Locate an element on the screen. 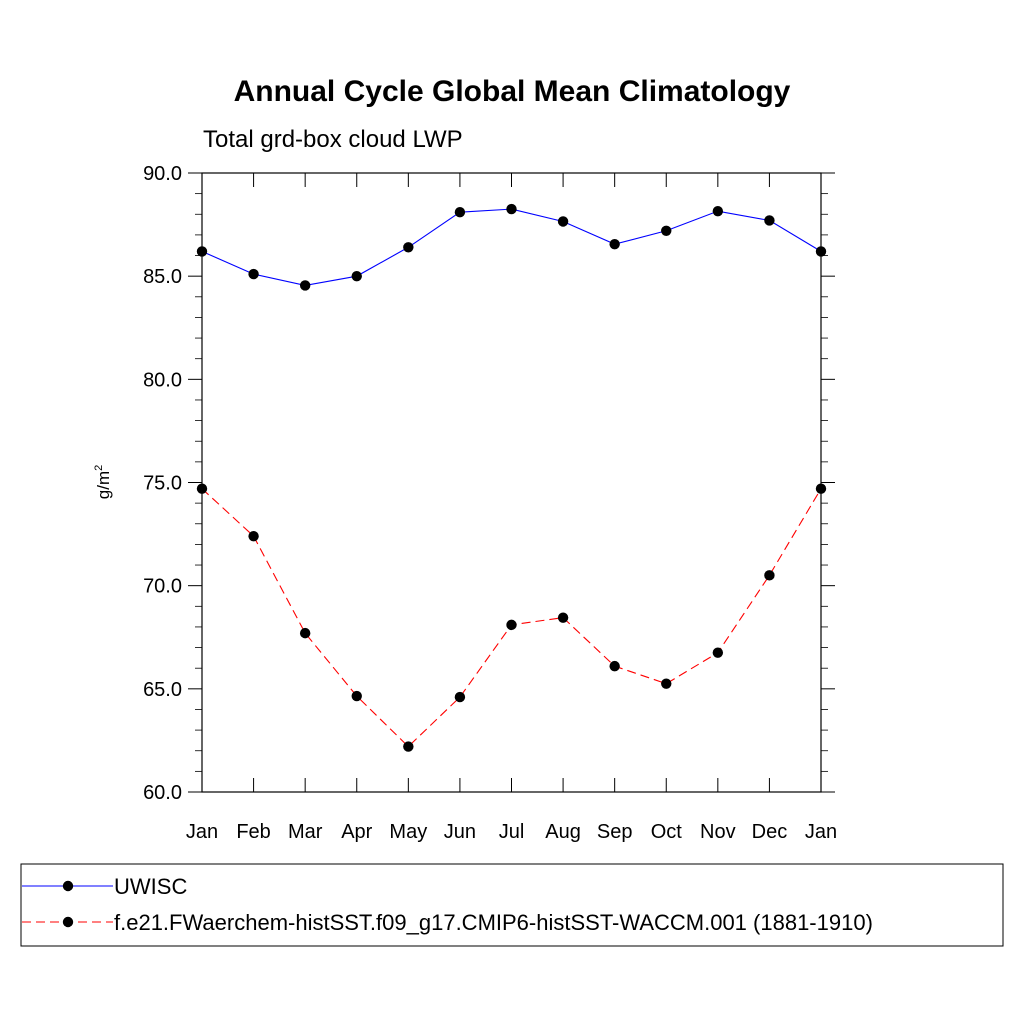 Image resolution: width=1024 pixels, height=1024 pixels. y-axis-label: g/m2 is located at coordinates (103, 482).